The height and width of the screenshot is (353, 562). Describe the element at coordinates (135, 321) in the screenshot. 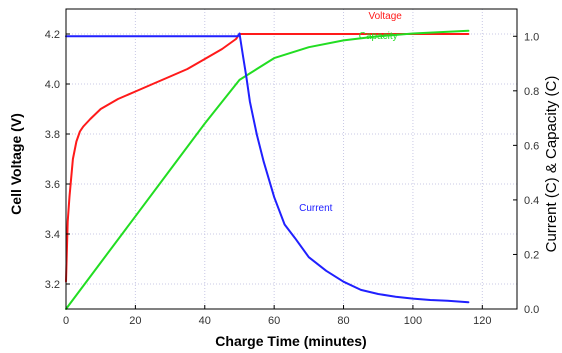

I see `x-tick-label: 20` at that location.